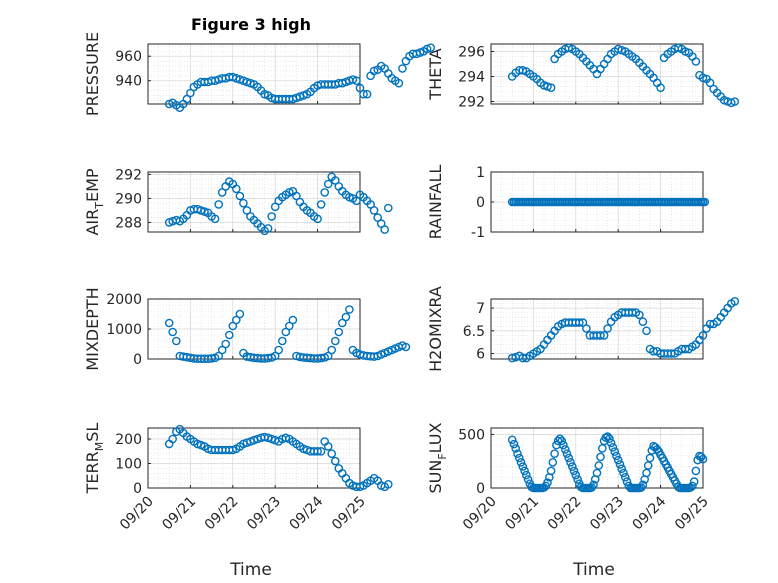  What do you see at coordinates (705, 202) in the screenshot?
I see `rainfall-data-point` at bounding box center [705, 202].